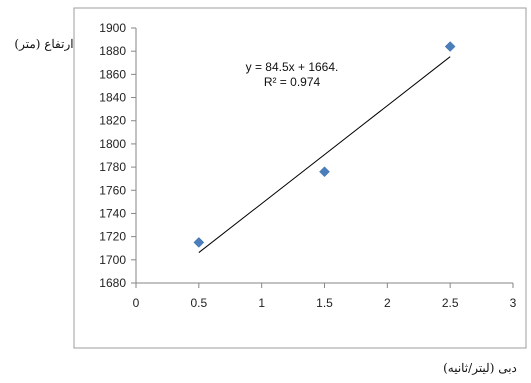  Describe the element at coordinates (450, 303) in the screenshot. I see `x-tick-label: 2.5` at that location.